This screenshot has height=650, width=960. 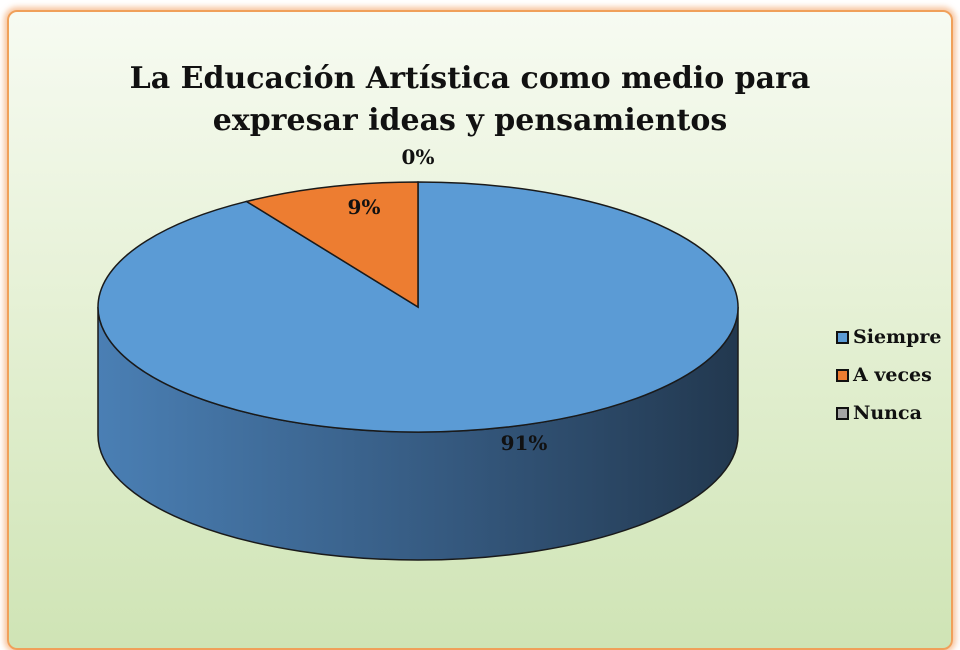 What do you see at coordinates (892, 375) in the screenshot?
I see `legend-label-a-veces: A veces` at bounding box center [892, 375].